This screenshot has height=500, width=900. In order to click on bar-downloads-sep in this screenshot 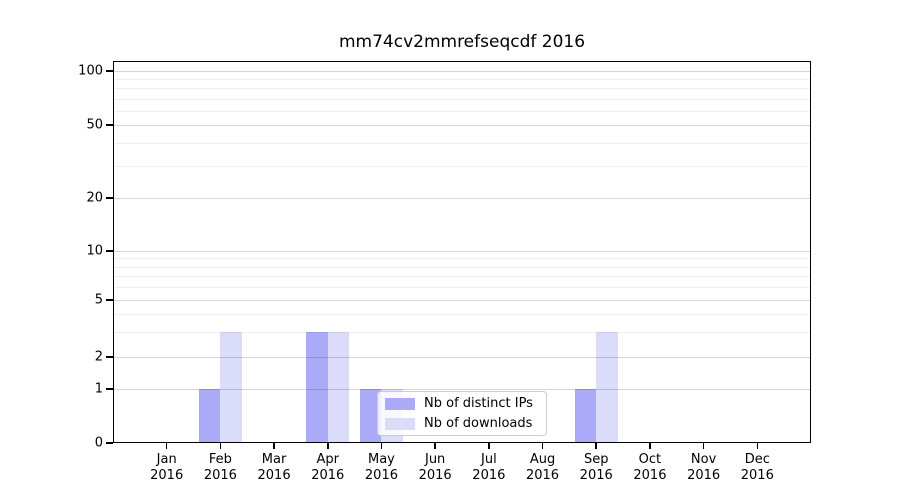, I will do `click(607, 387)`.